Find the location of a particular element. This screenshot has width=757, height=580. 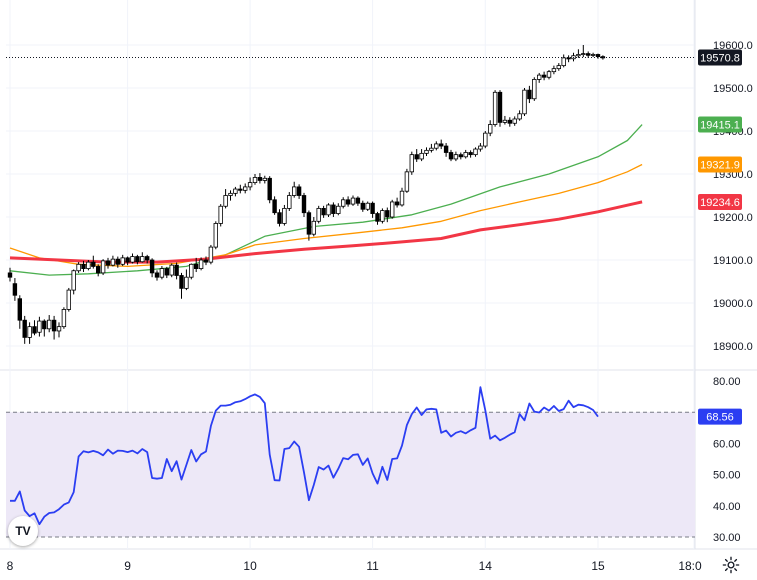

rsi-tick-label: 40.00 is located at coordinates (727, 507).